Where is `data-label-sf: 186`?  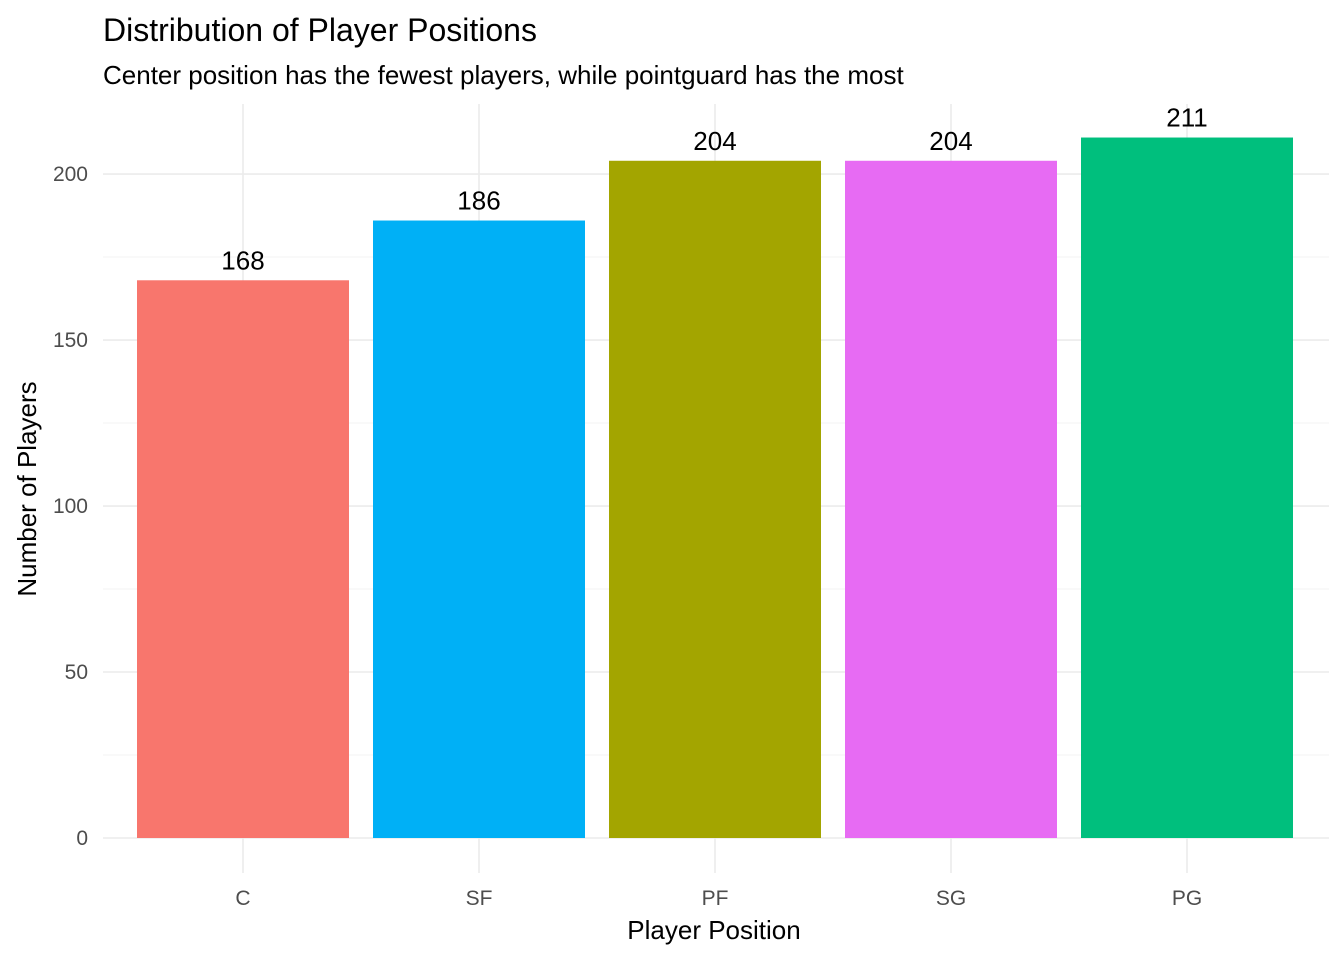 data-label-sf: 186 is located at coordinates (478, 201).